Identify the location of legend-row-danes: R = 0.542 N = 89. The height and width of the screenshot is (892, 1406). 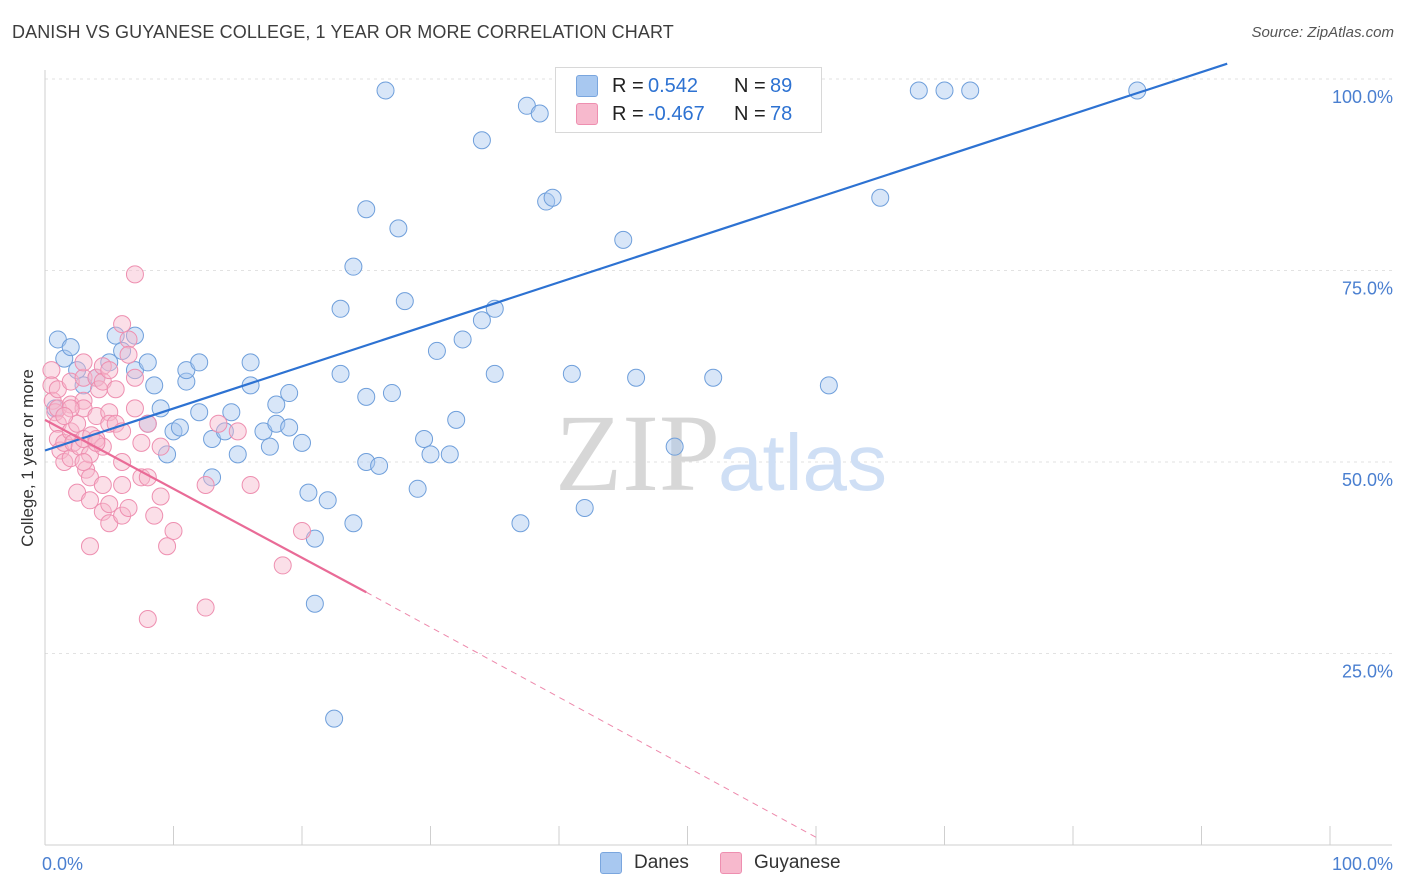
(684, 86).